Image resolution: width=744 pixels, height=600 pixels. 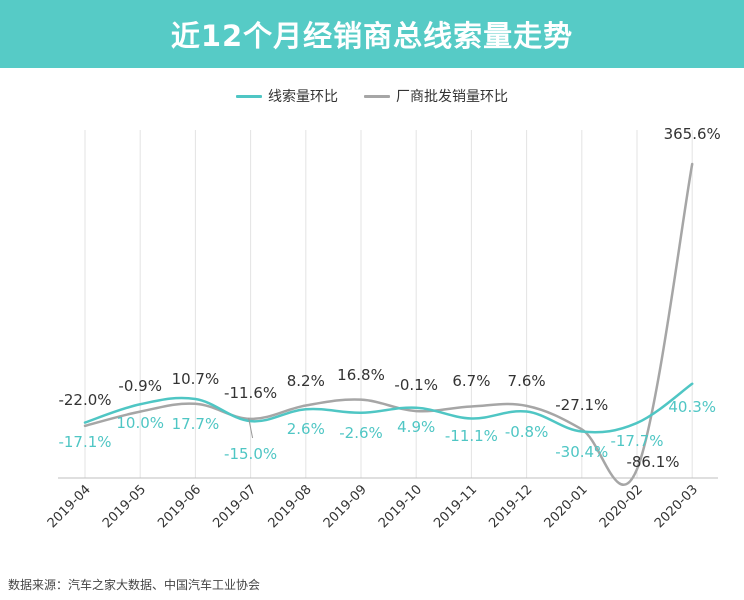 What do you see at coordinates (377, 96) in the screenshot?
I see `legend-swatch-series2` at bounding box center [377, 96].